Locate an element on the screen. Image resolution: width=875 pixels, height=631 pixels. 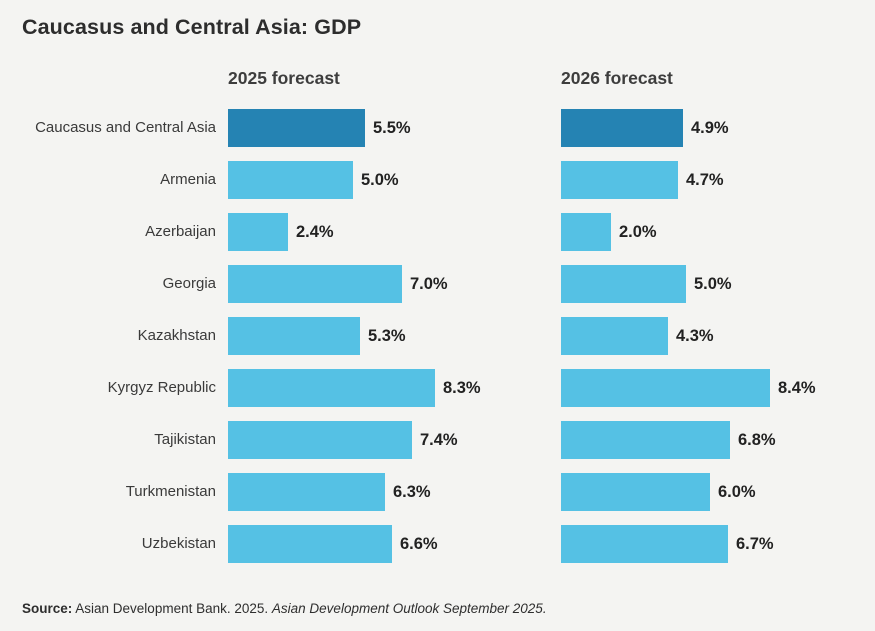
chart-row: Caucasus and Central Asia 5.5% 4.9% is located at coordinates (437, 128).